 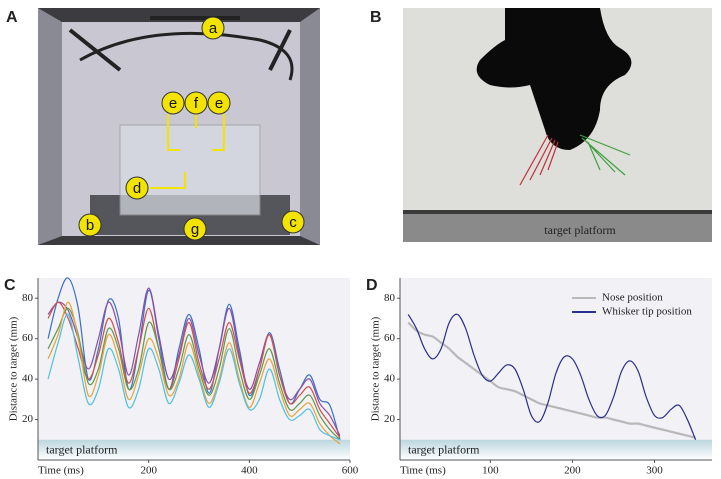 What do you see at coordinates (10, 285) in the screenshot?
I see `panel-label: C` at bounding box center [10, 285].